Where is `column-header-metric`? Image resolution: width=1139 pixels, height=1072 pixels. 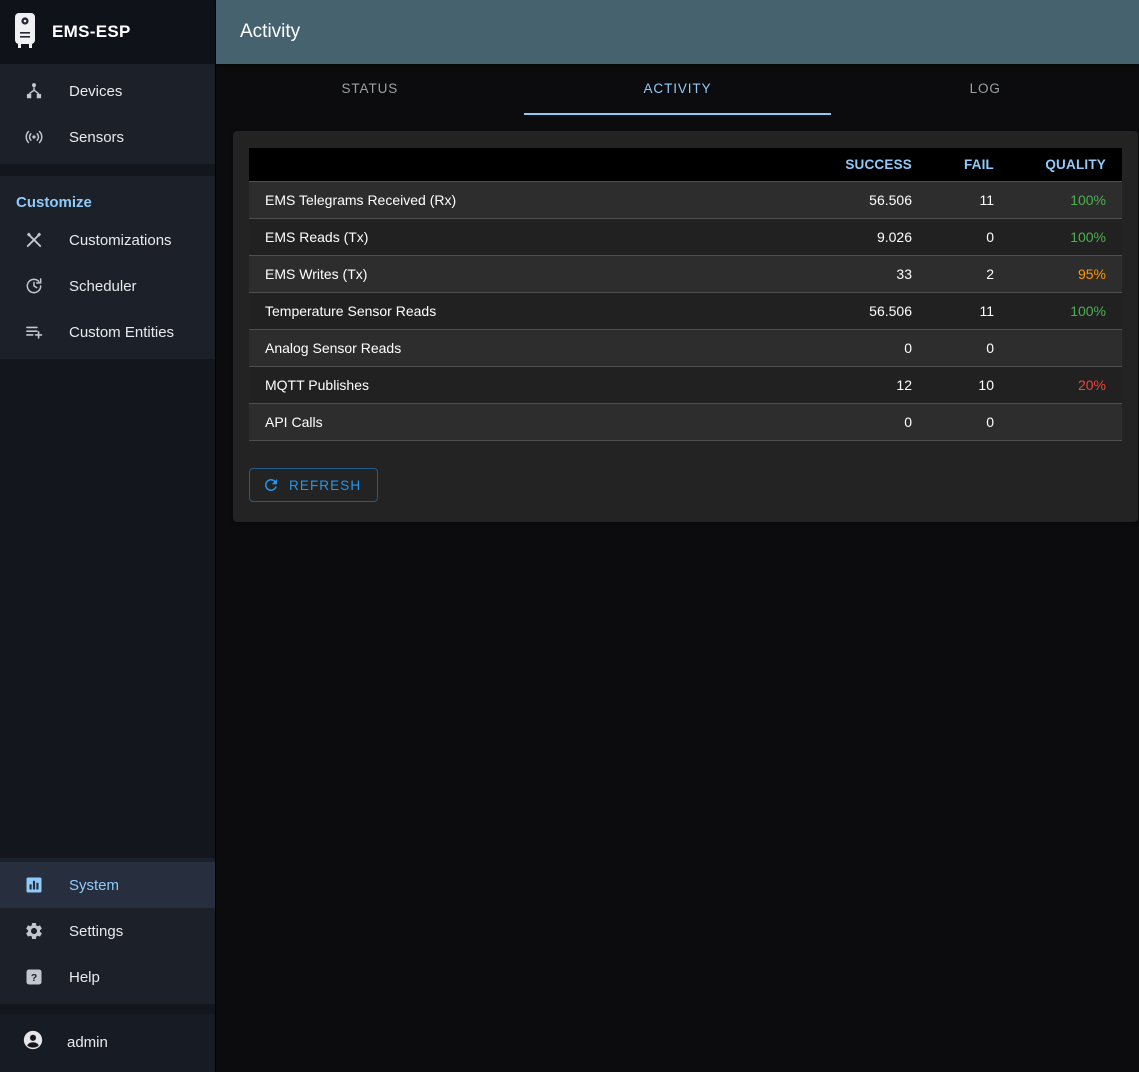
column-header-metric is located at coordinates (528, 165).